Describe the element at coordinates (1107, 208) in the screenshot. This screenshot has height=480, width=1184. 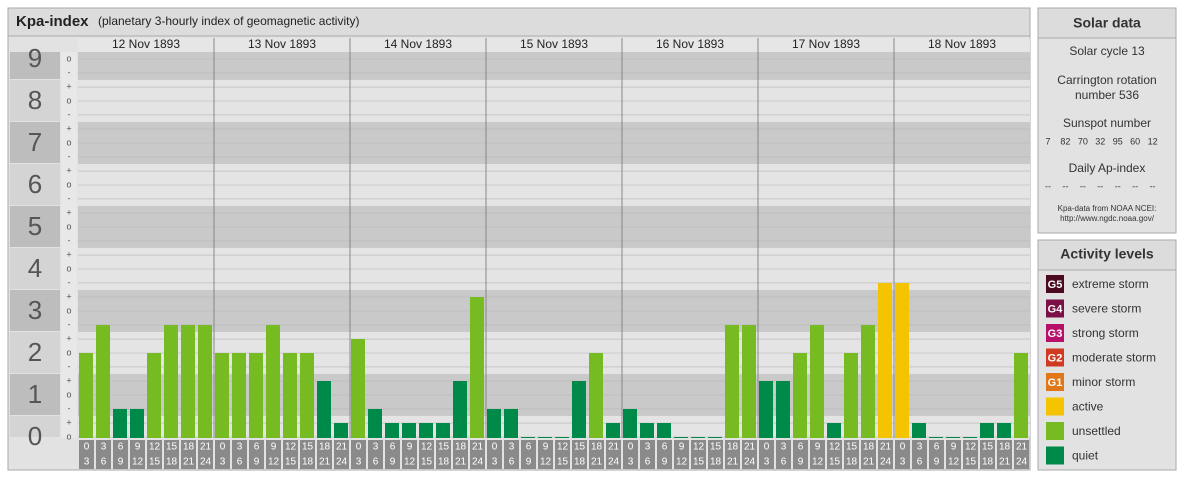
I see `source-line: Kpa-data from NOAA NCEI:` at that location.